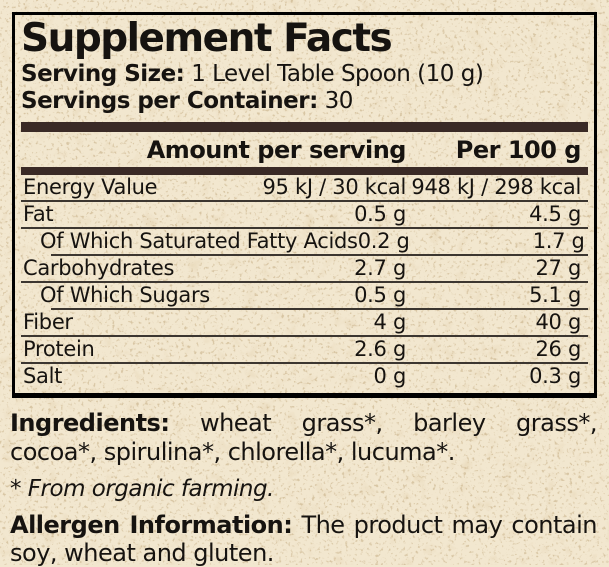 This screenshot has height=567, width=609. What do you see at coordinates (304, 322) in the screenshot?
I see `nutrient-row-fiber: Fiber 4 g 40 g` at bounding box center [304, 322].